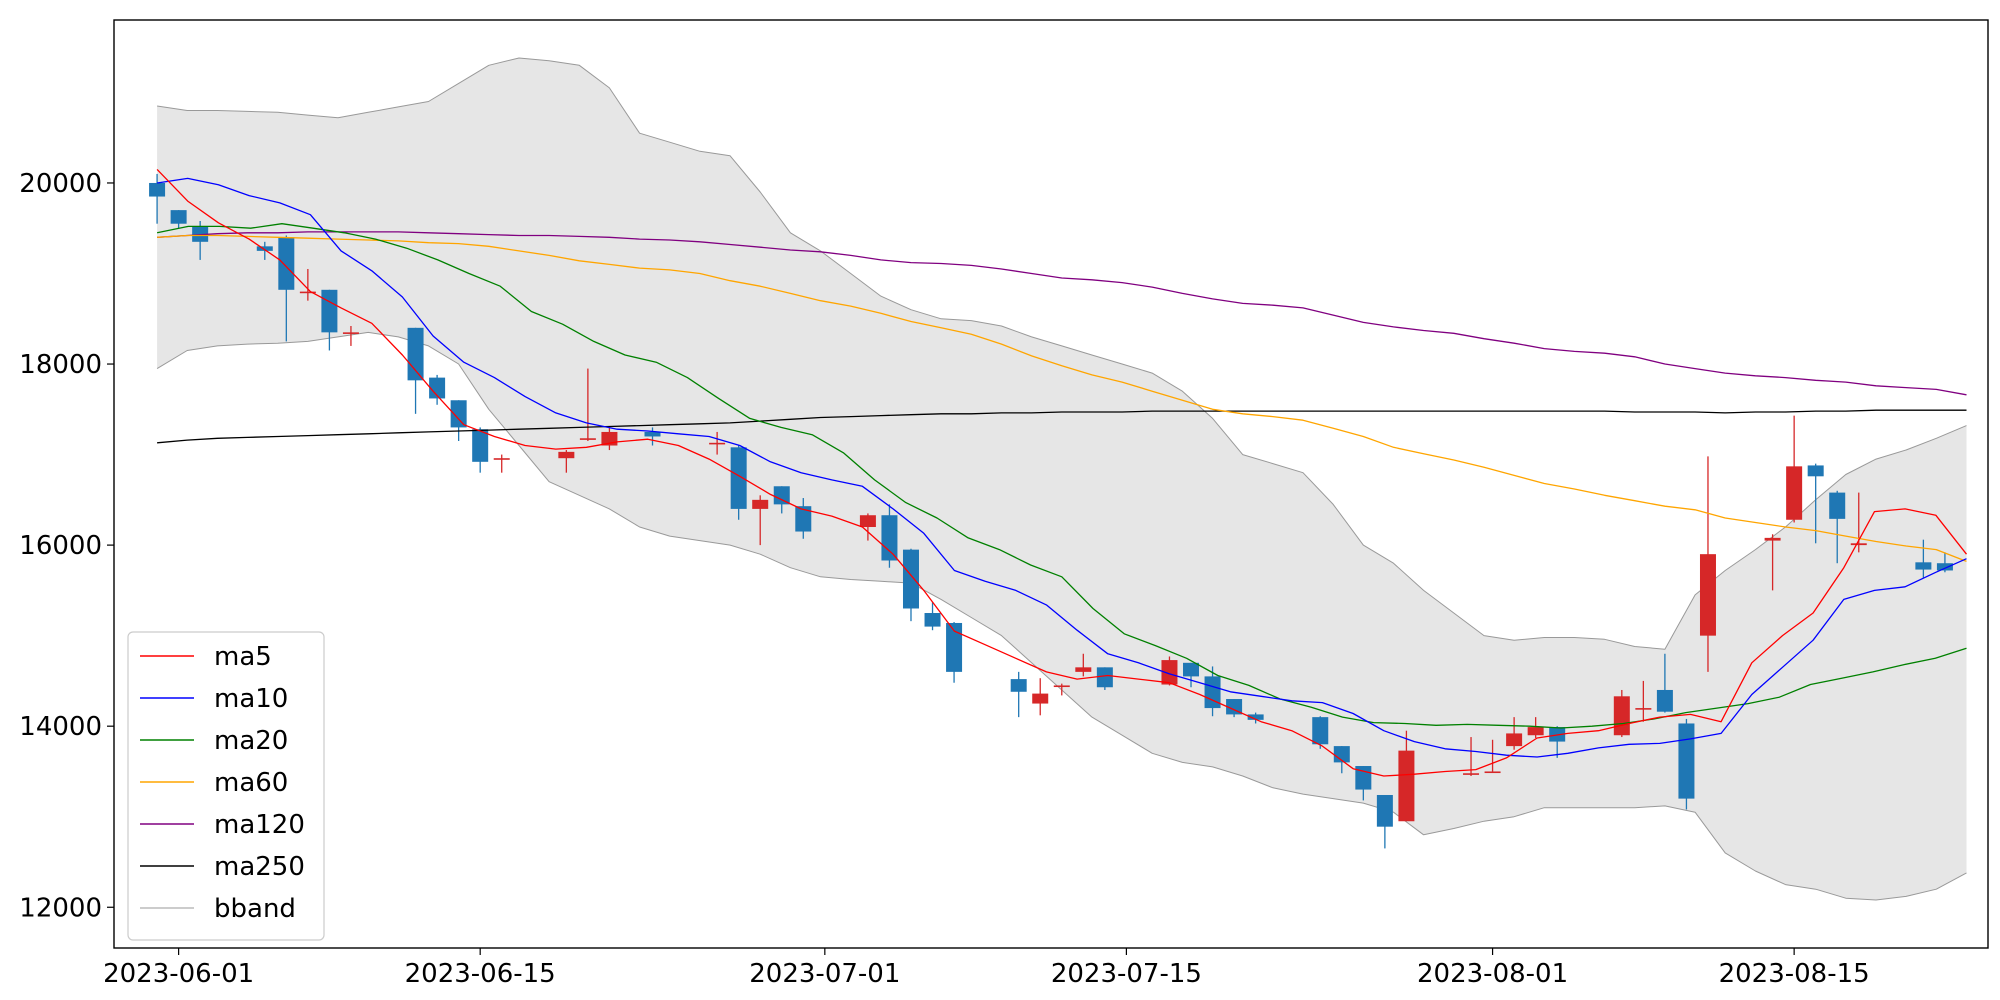 The height and width of the screenshot is (1000, 2000). Describe the element at coordinates (1492, 974) in the screenshot. I see `x-tick-label: 2023-08-01` at that location.